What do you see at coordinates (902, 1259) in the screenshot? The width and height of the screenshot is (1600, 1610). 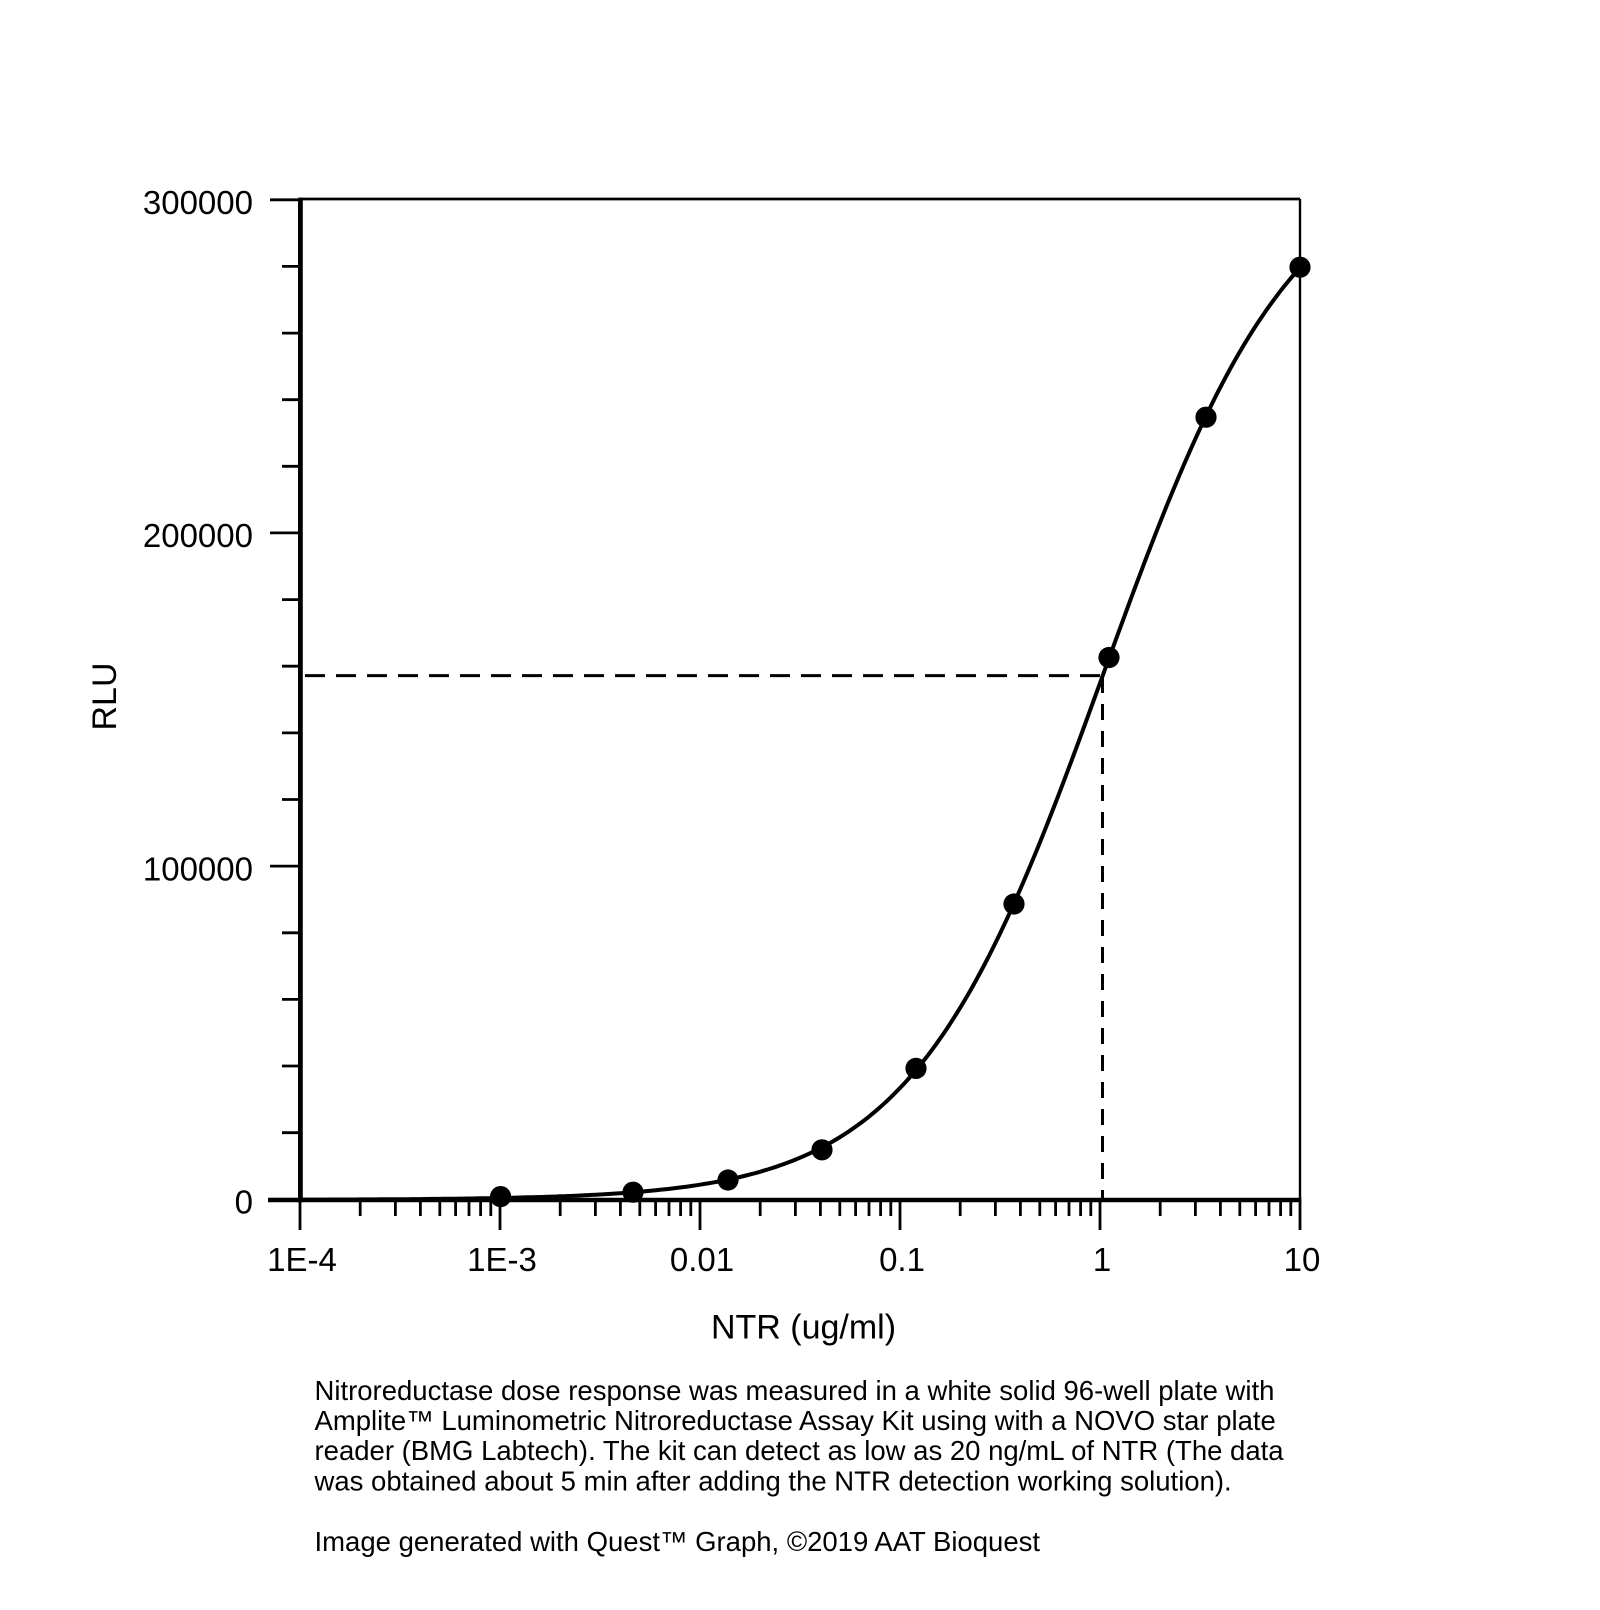 I see `svg-text: 0.1` at bounding box center [902, 1259].